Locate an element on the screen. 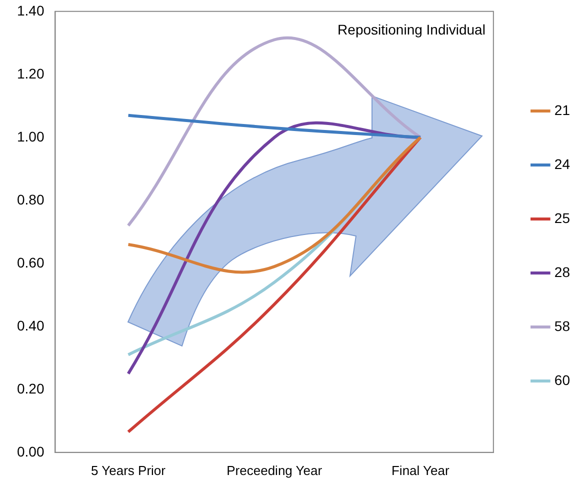 The width and height of the screenshot is (586, 490). legend-label: 24 is located at coordinates (562, 164).